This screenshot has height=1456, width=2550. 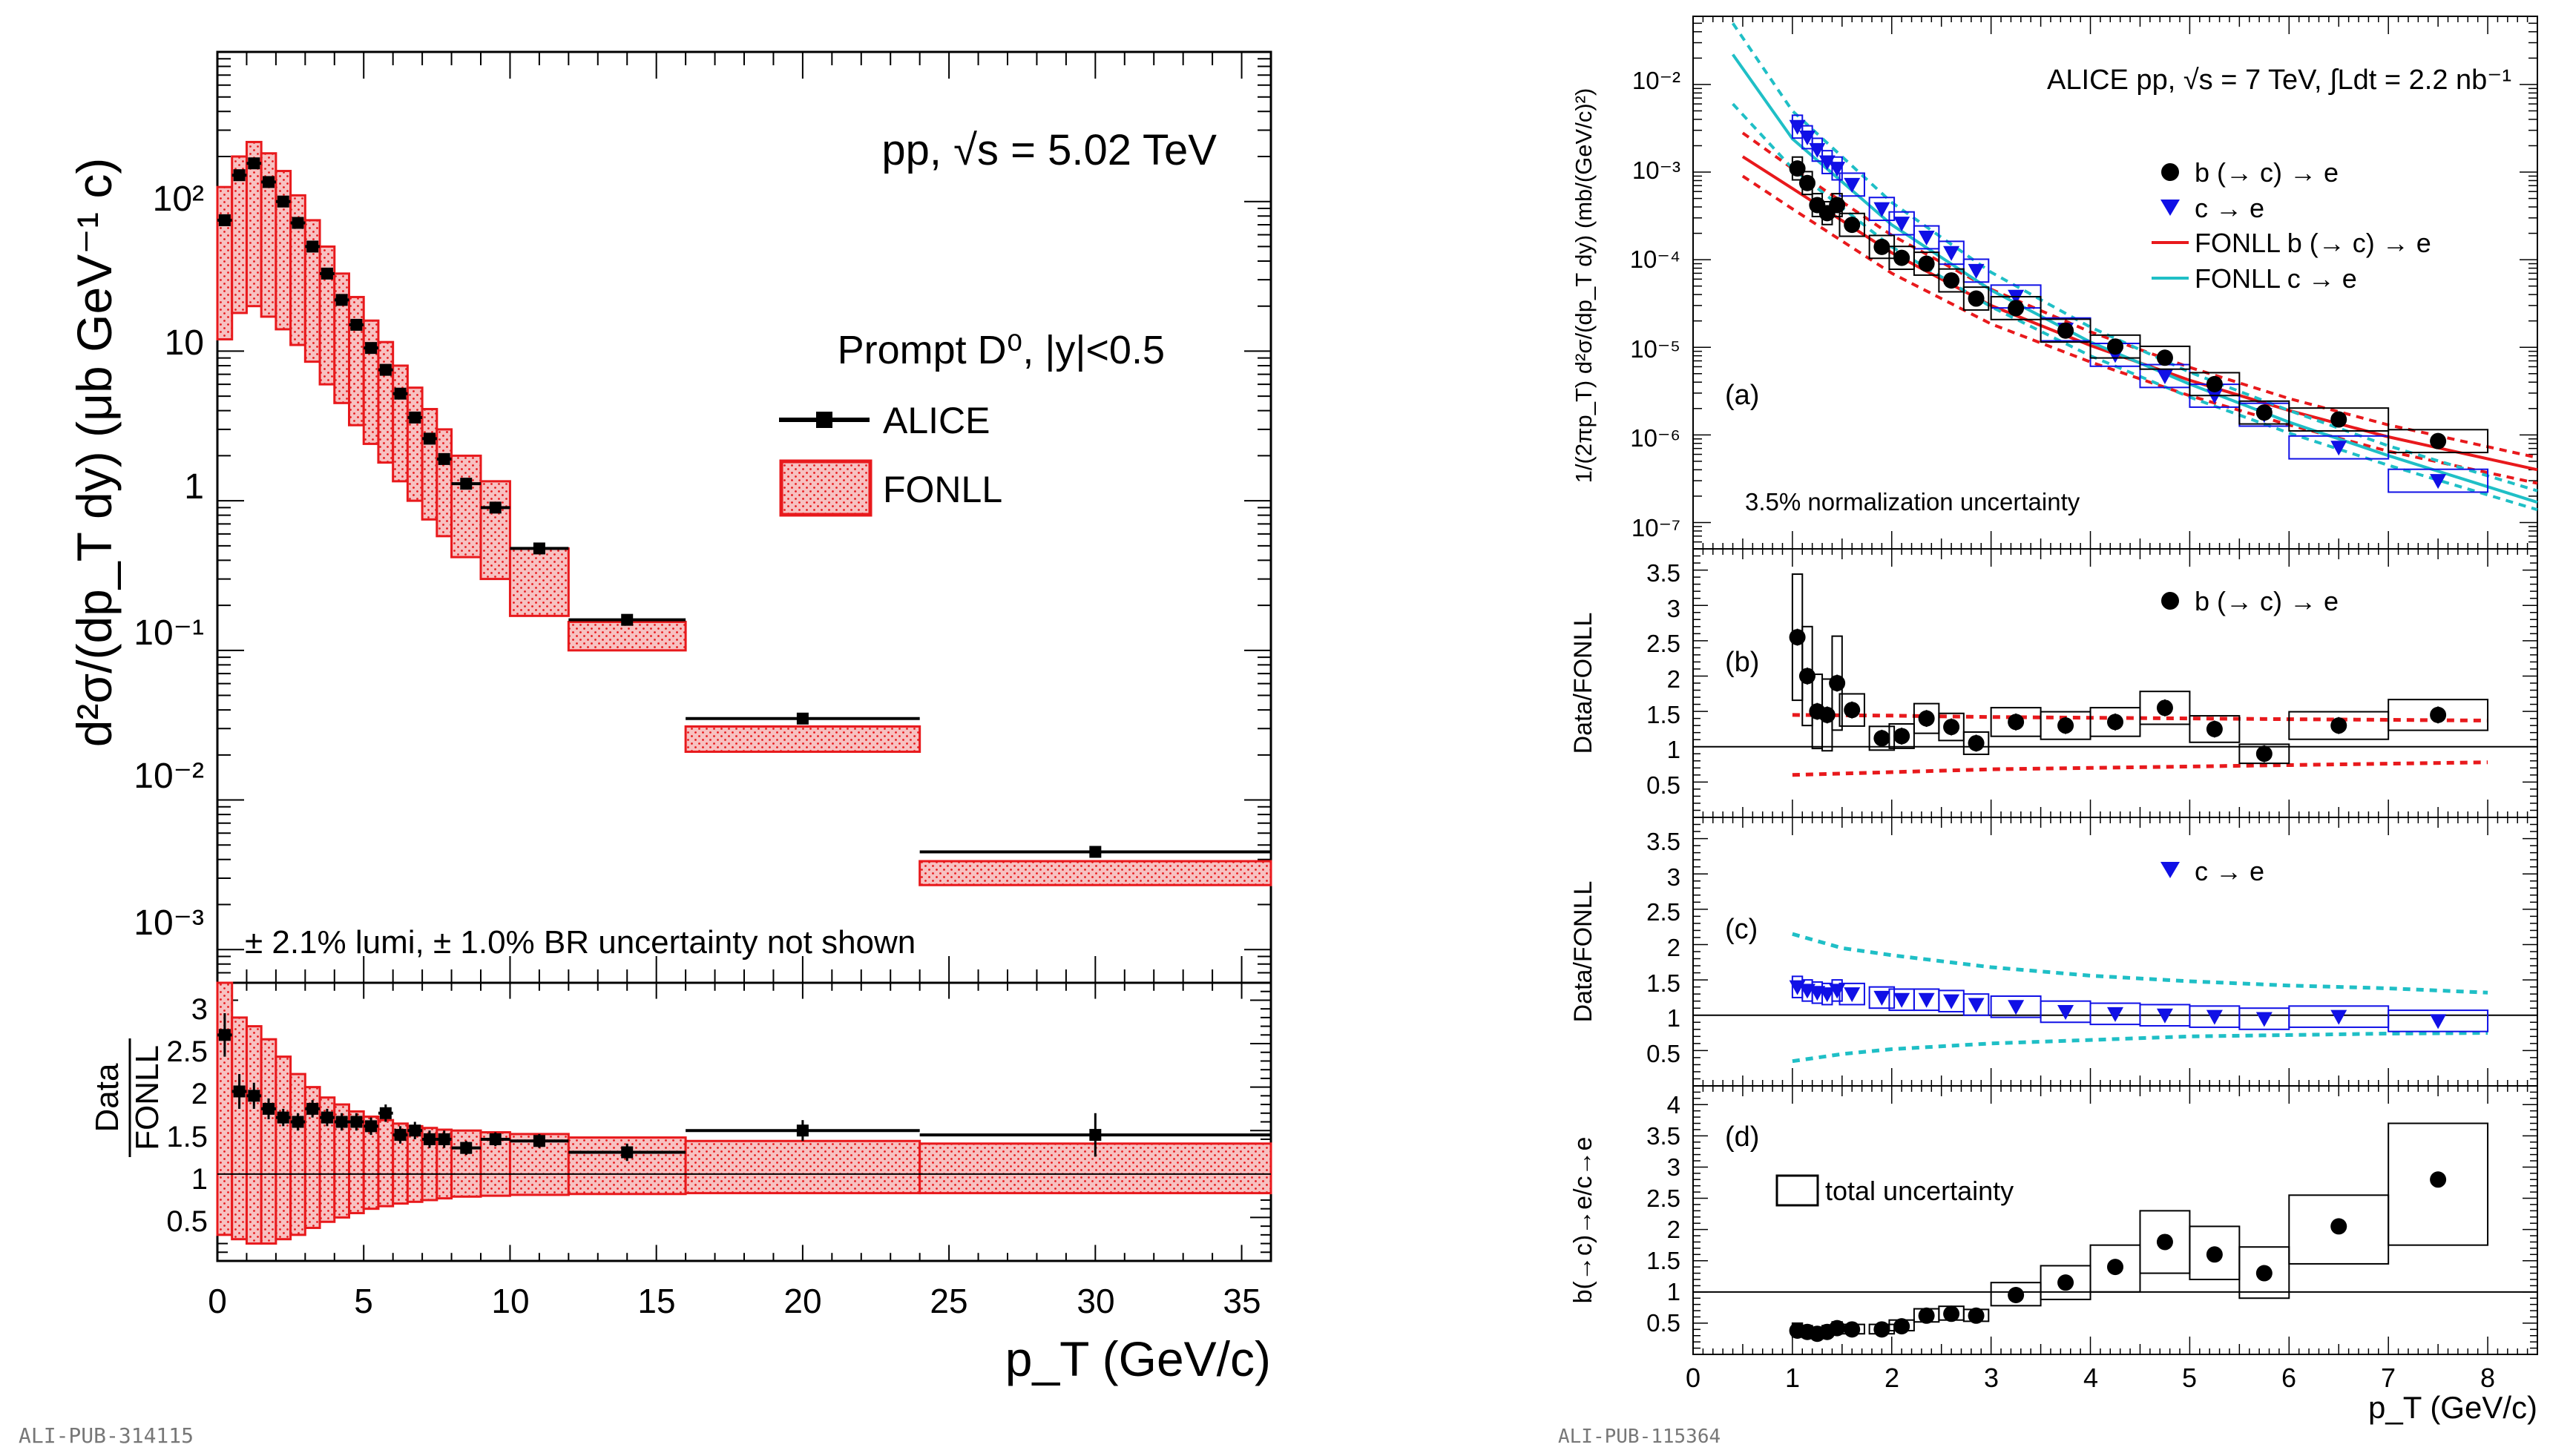 I want to click on fonll-c-lower-curve, so click(x=2135, y=307).